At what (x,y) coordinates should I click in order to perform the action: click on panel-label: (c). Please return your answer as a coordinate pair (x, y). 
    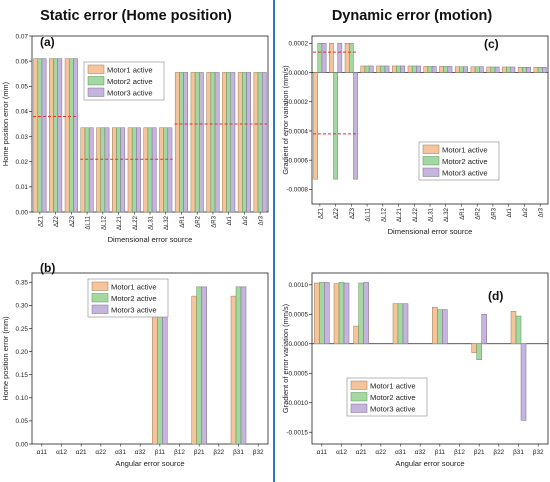
    Looking at the image, I should click on (491, 44).